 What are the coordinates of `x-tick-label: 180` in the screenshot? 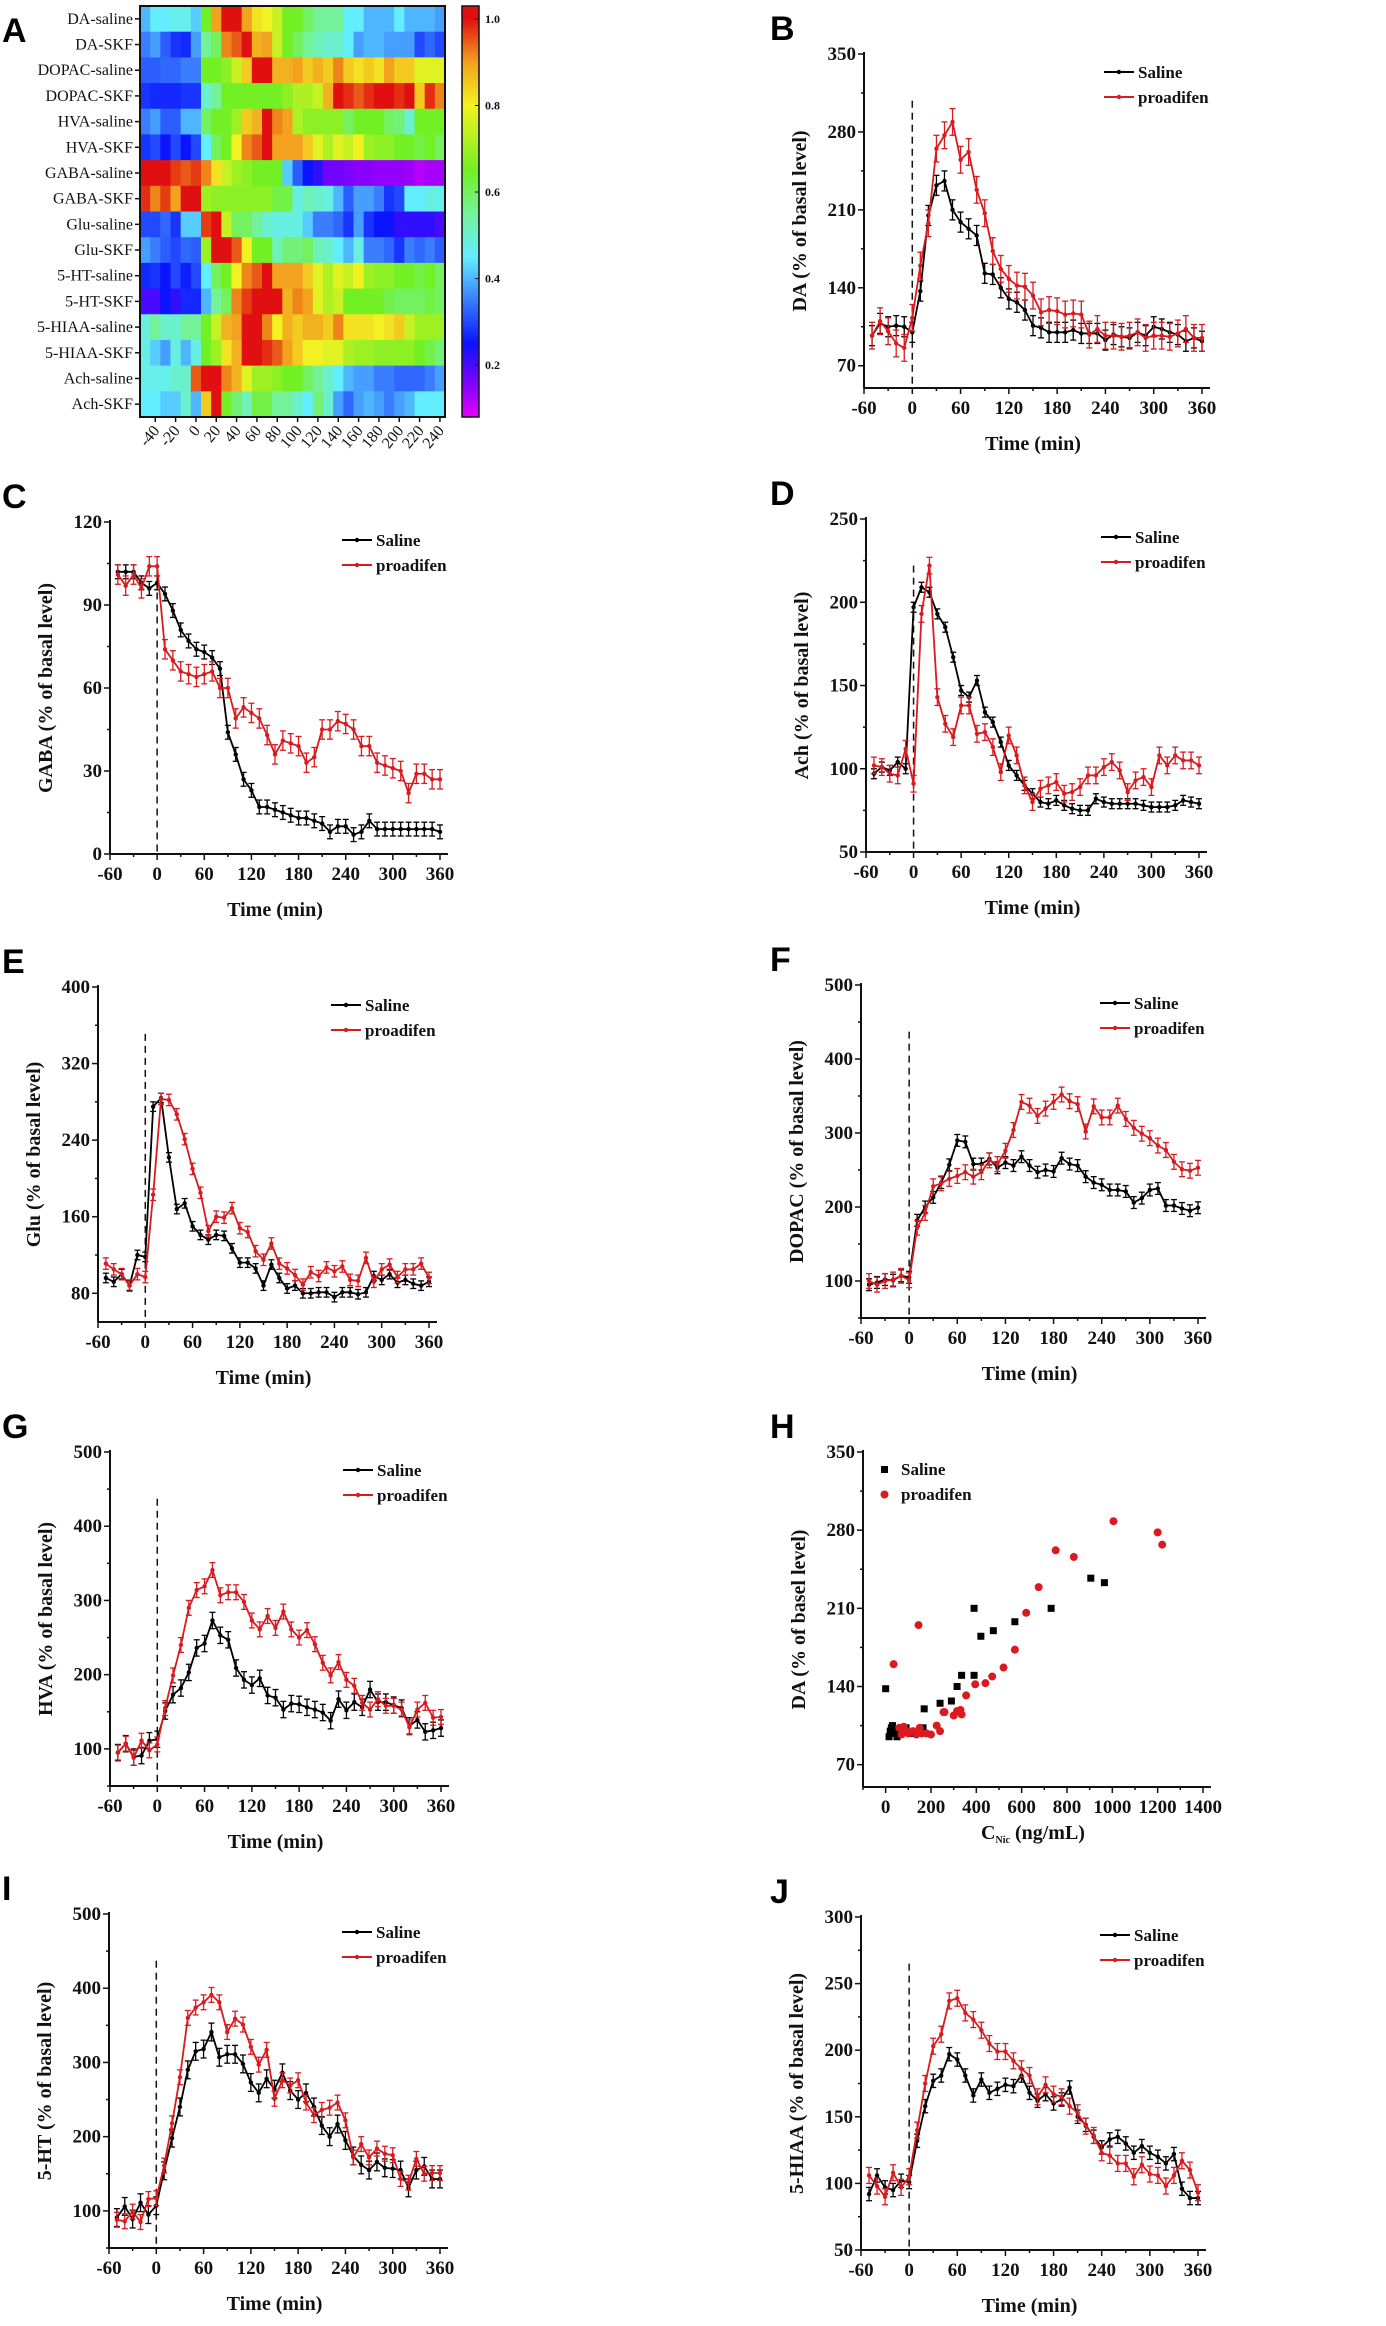 It's located at (298, 2268).